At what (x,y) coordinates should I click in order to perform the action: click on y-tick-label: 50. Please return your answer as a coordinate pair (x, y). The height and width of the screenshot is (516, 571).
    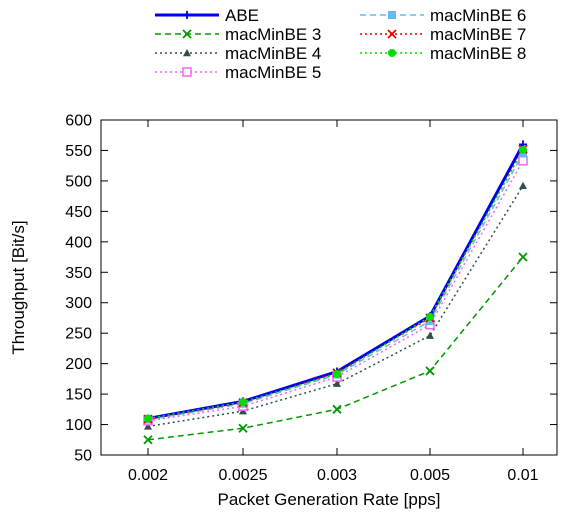
    Looking at the image, I should click on (83, 456).